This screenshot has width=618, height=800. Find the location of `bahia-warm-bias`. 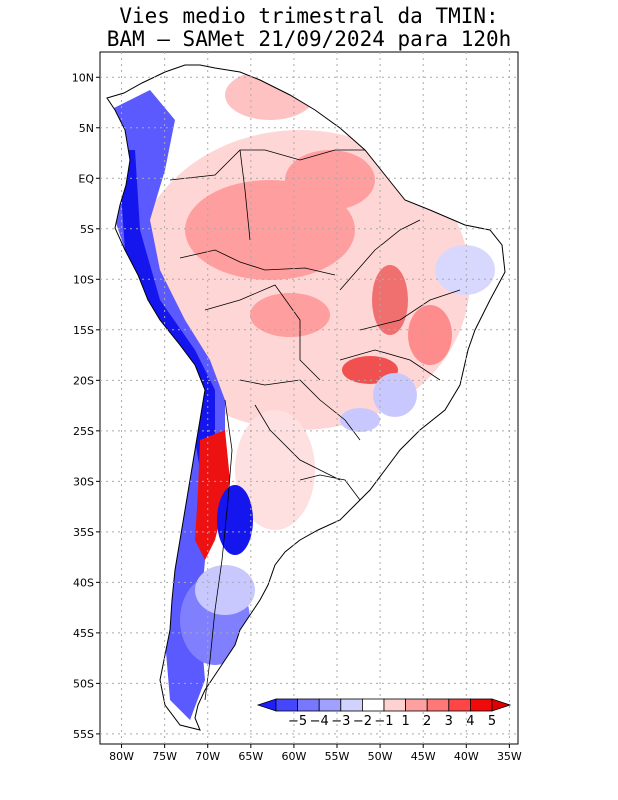

bahia-warm-bias is located at coordinates (430, 335).